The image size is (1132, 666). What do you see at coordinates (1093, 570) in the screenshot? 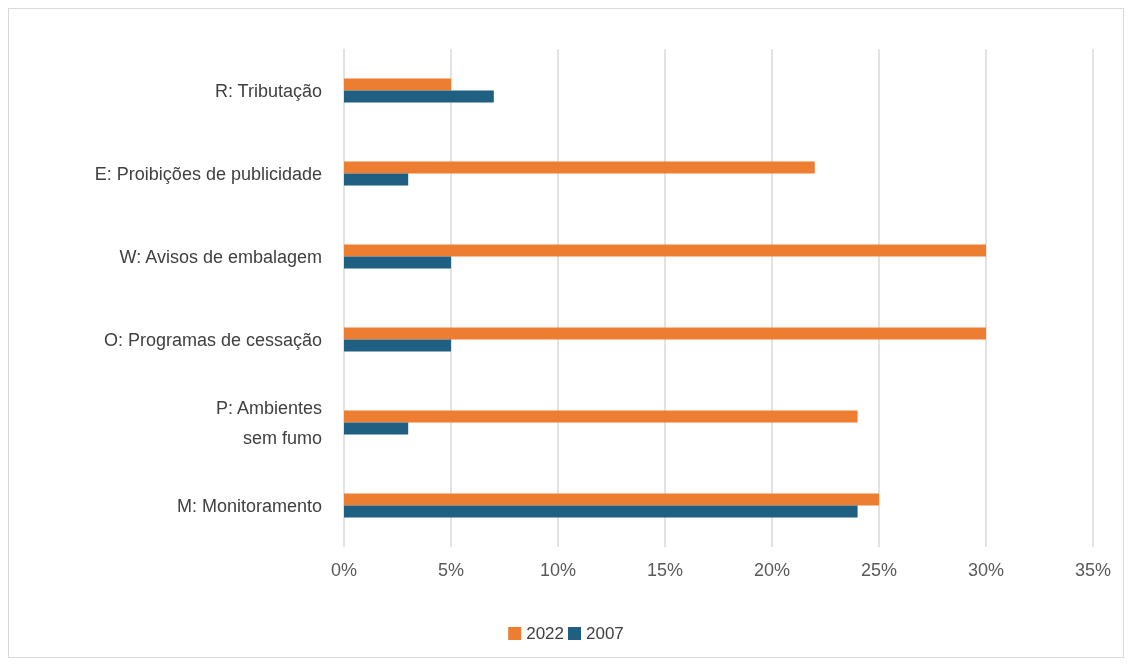
I see `x-tick-label: 35%` at bounding box center [1093, 570].